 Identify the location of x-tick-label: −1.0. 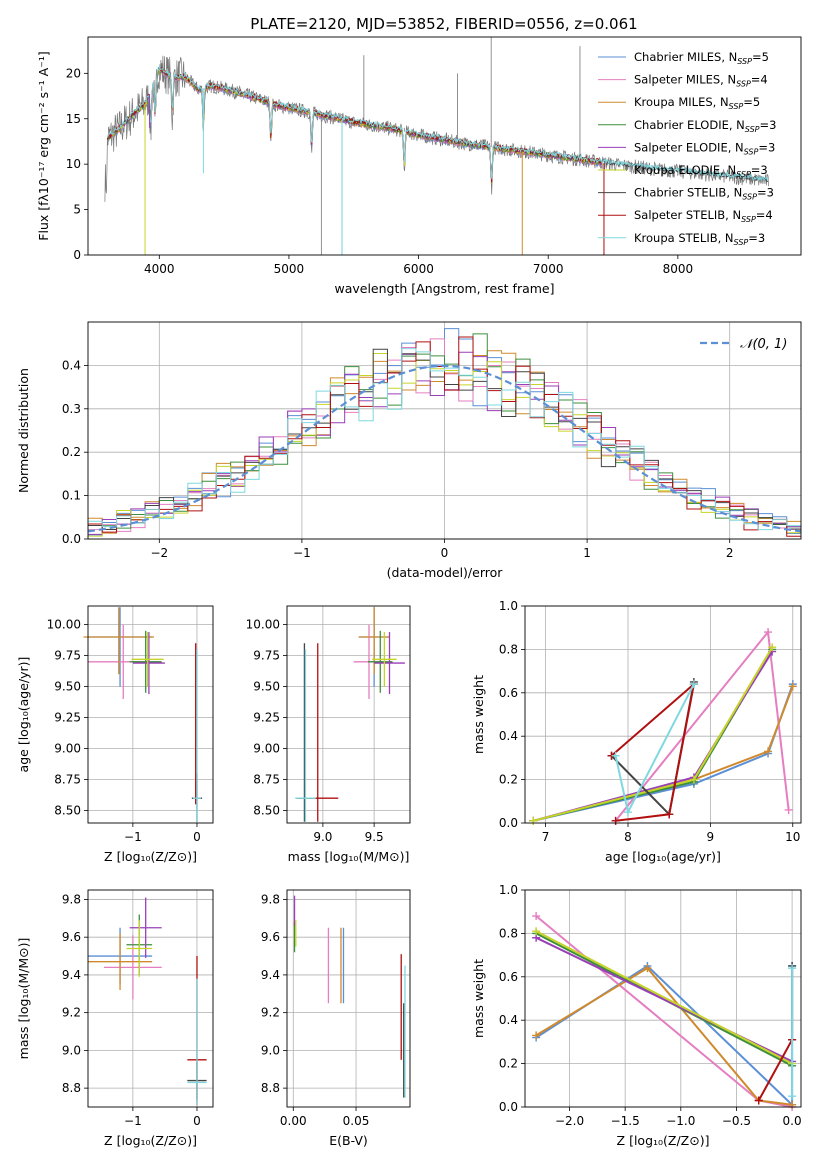
(680, 1121).